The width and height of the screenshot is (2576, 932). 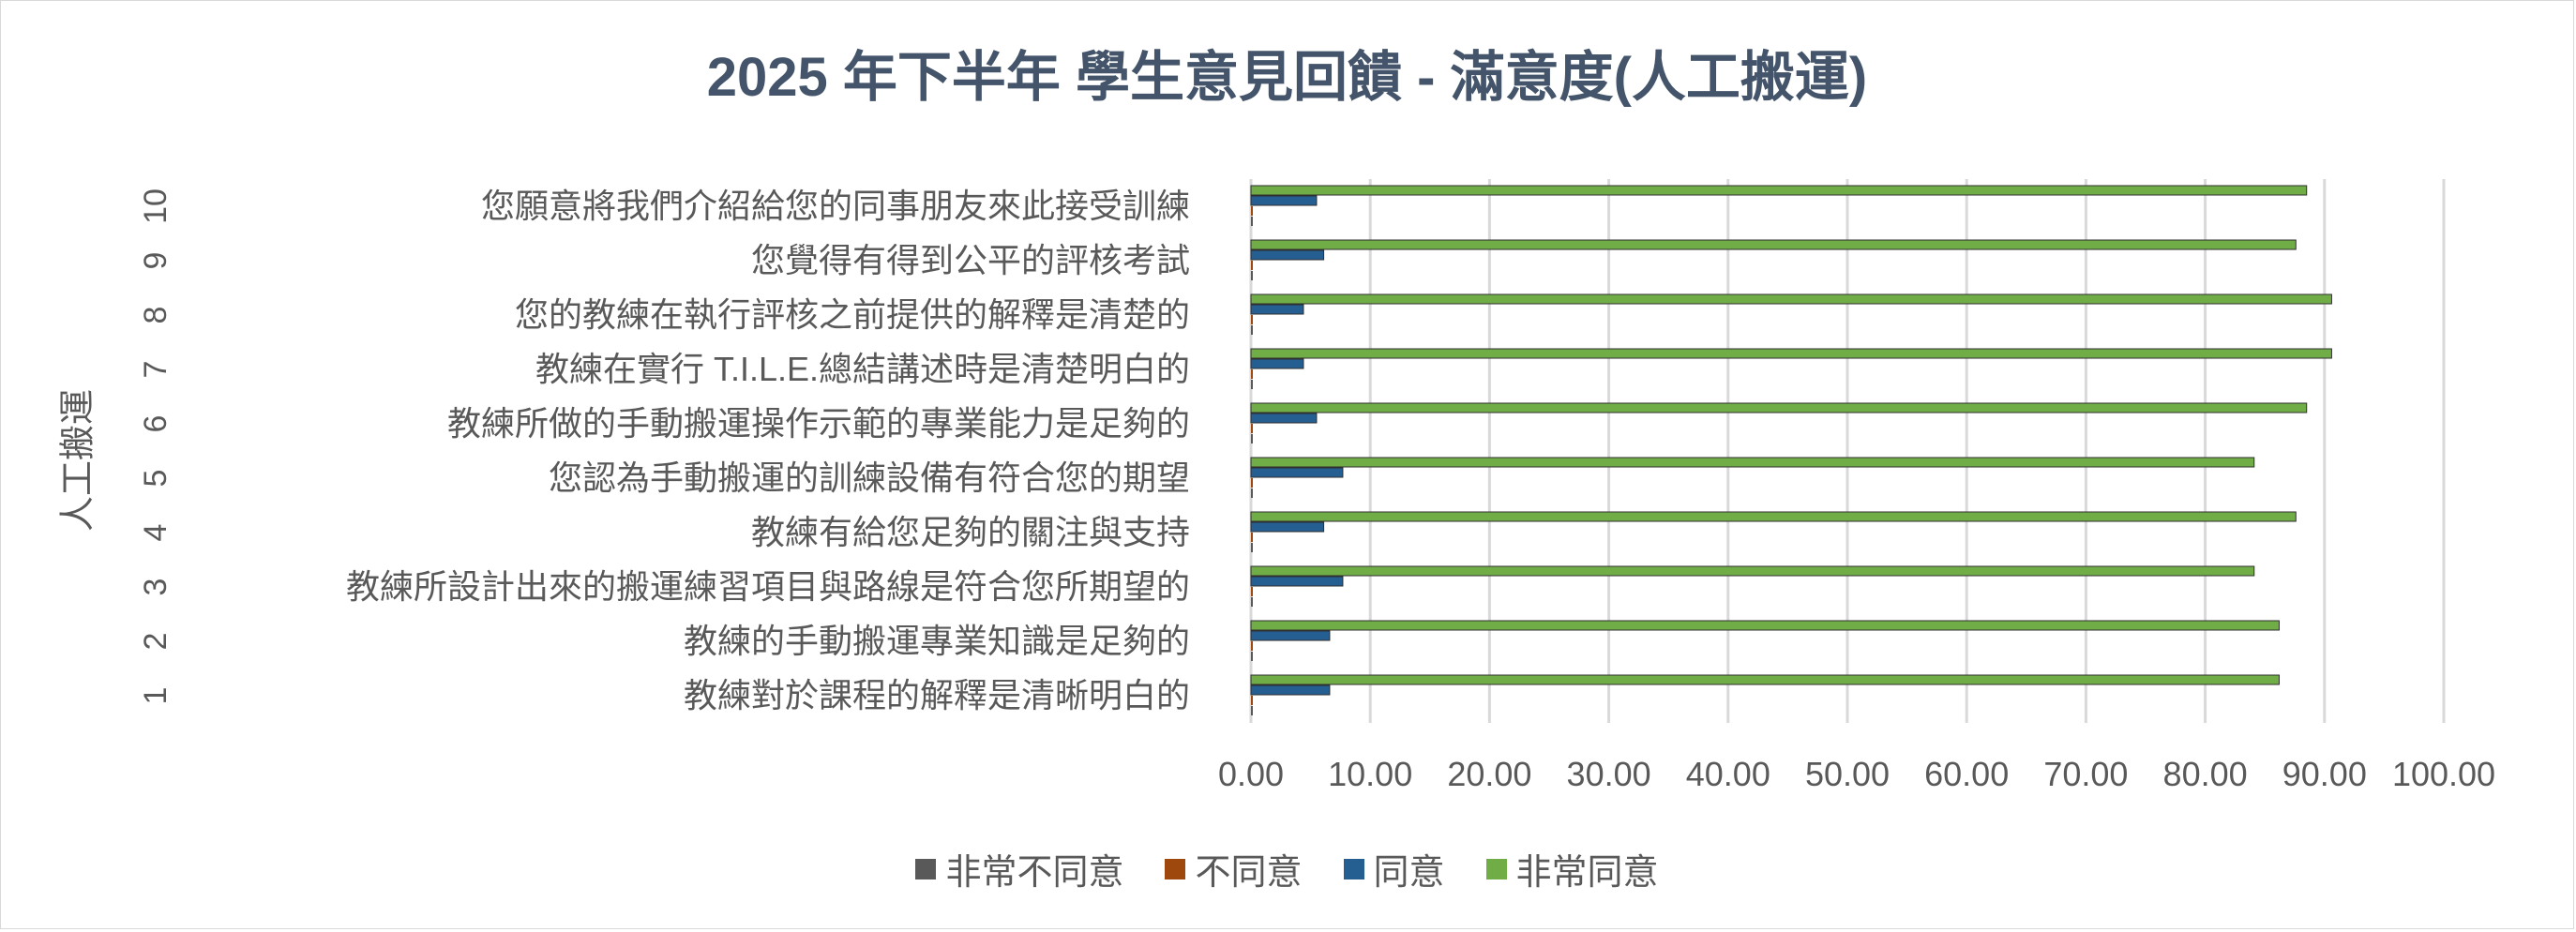 What do you see at coordinates (1966, 774) in the screenshot?
I see `x-tick-label: 60.00` at bounding box center [1966, 774].